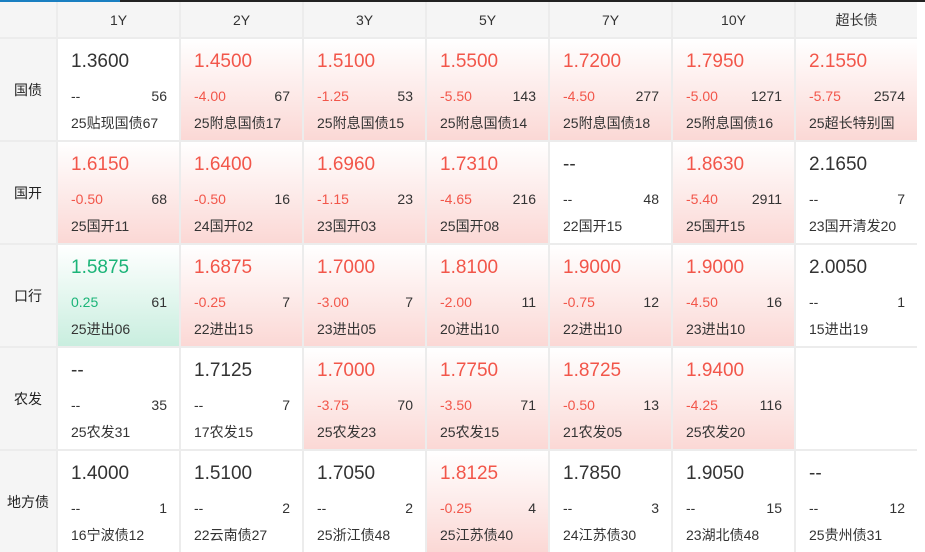 Image resolution: width=925 pixels, height=552 pixels. I want to click on yield-value: 1.6150, so click(100, 164).